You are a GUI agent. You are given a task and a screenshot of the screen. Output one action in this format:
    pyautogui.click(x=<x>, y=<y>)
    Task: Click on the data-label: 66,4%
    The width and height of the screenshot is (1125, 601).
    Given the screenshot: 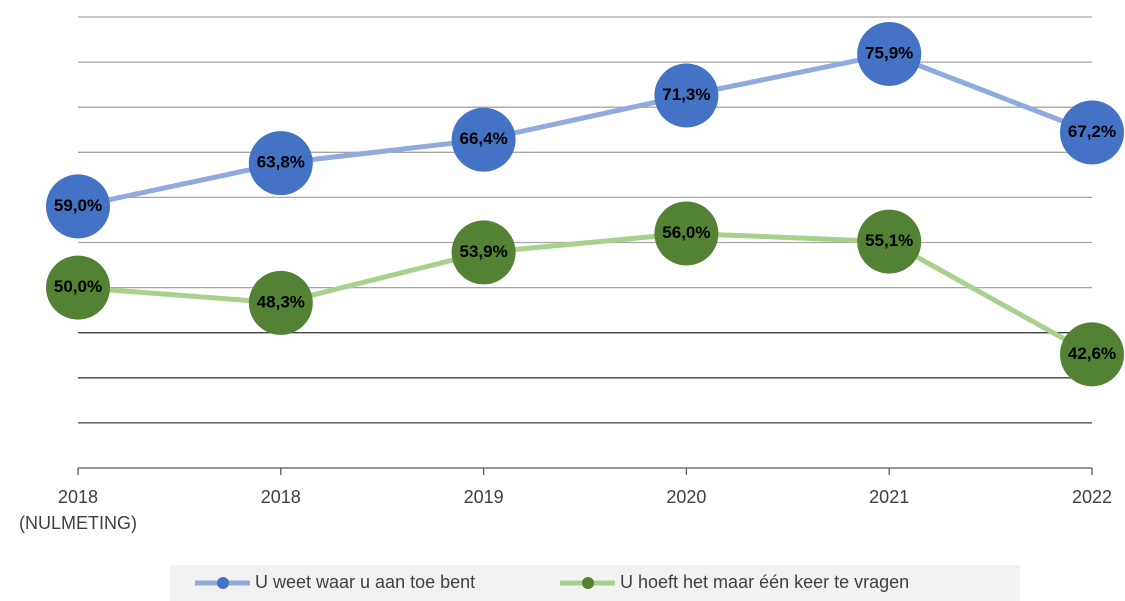 What is the action you would take?
    pyautogui.click(x=483, y=138)
    